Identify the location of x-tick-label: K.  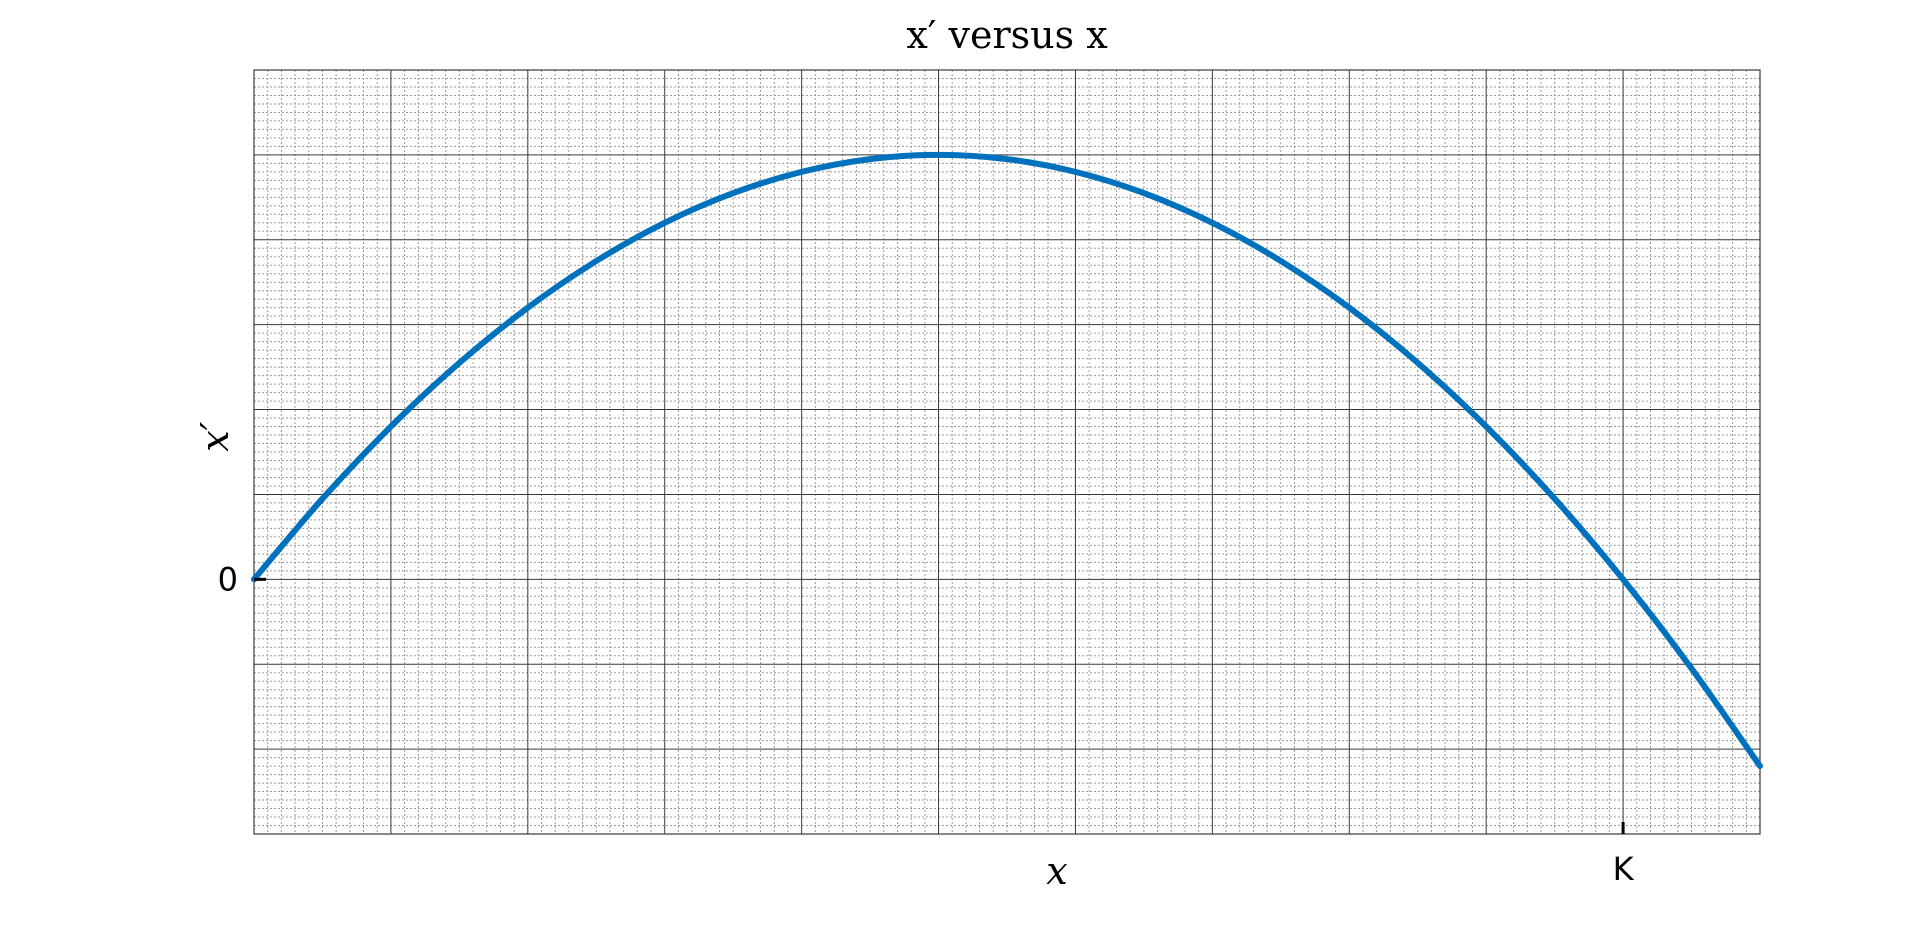
(1624, 869).